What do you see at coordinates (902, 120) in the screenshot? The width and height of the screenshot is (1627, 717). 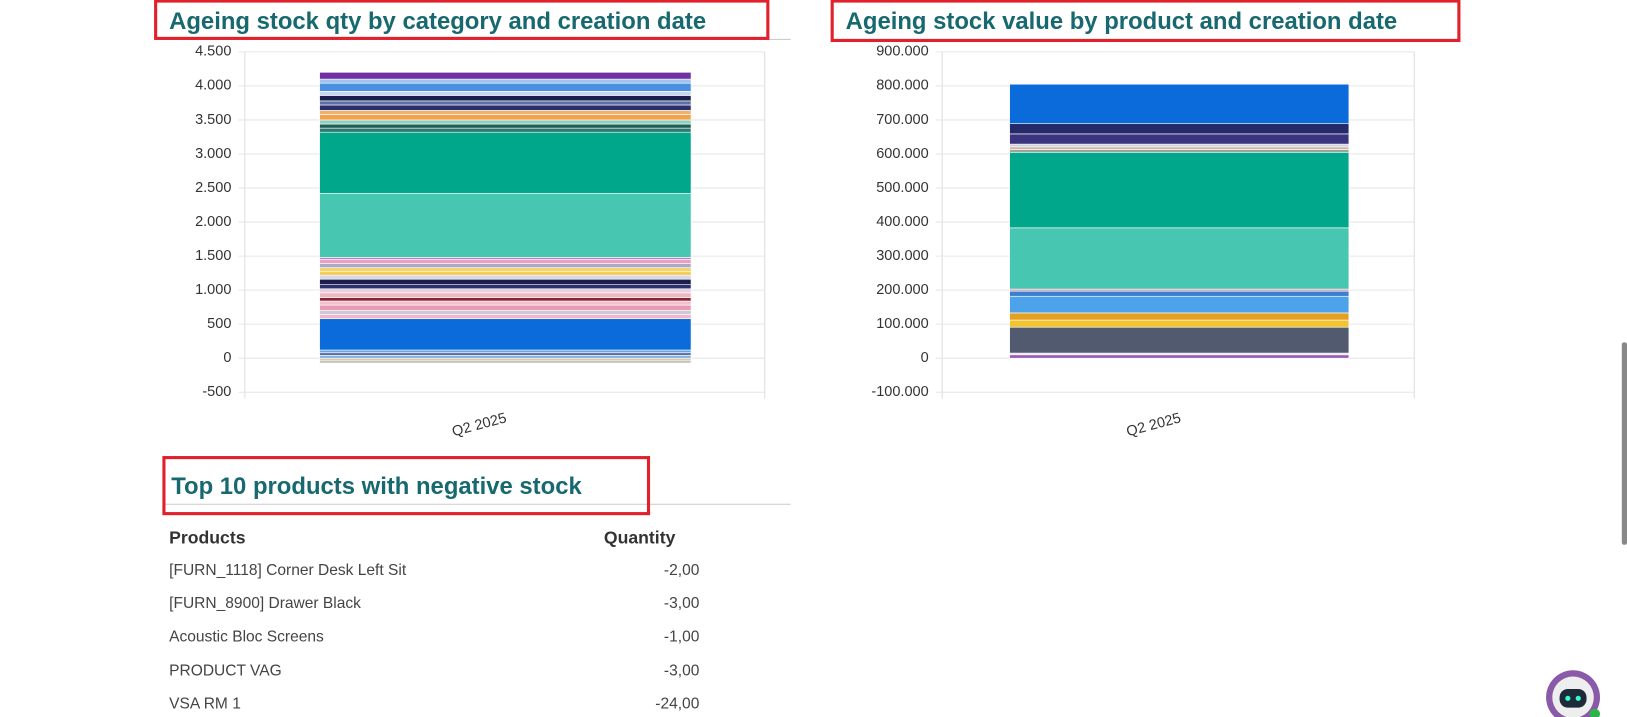 I see `y-tick-label: 700.000` at bounding box center [902, 120].